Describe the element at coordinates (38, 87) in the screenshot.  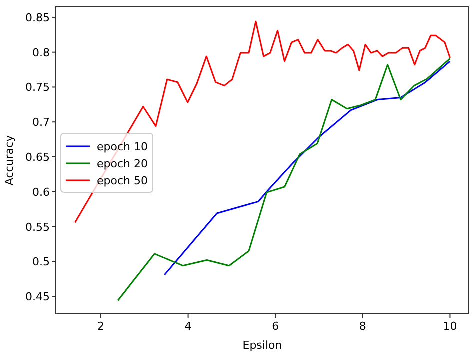
I see `y-tick-label: 0.75` at that location.